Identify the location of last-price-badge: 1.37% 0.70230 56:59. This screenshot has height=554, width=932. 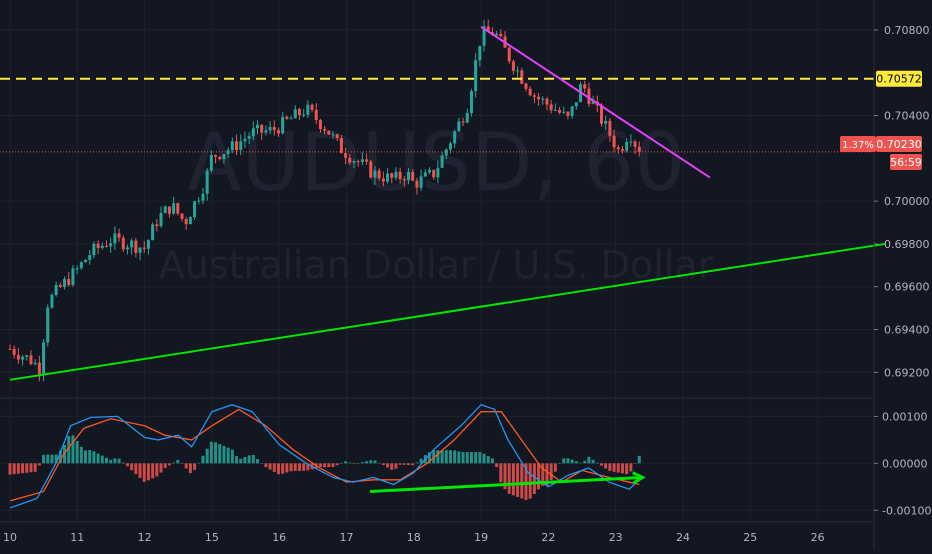
(881, 153).